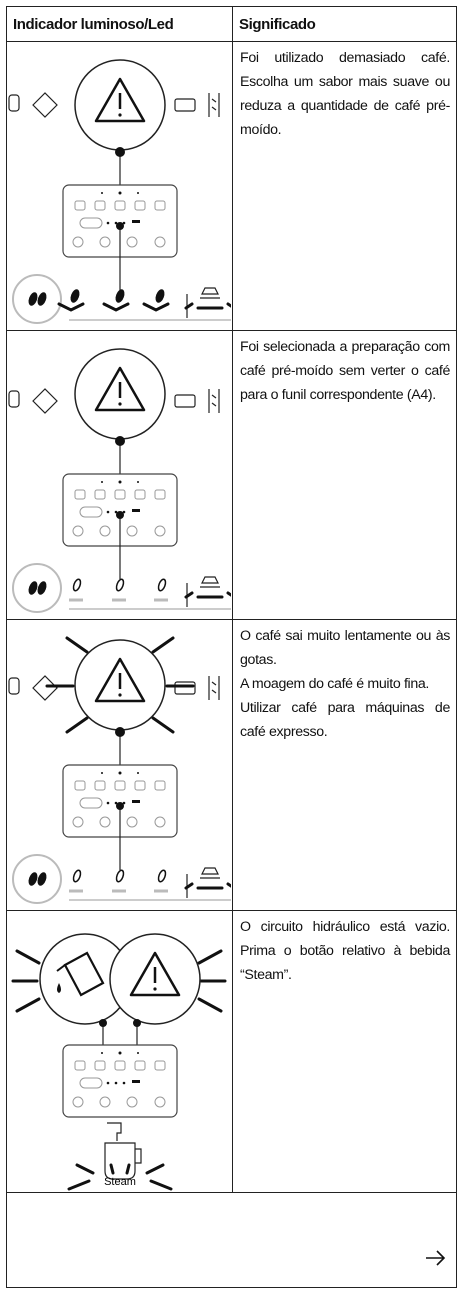 The image size is (462, 1297). Describe the element at coordinates (120, 1182) in the screenshot. I see `button-label: Steam` at that location.